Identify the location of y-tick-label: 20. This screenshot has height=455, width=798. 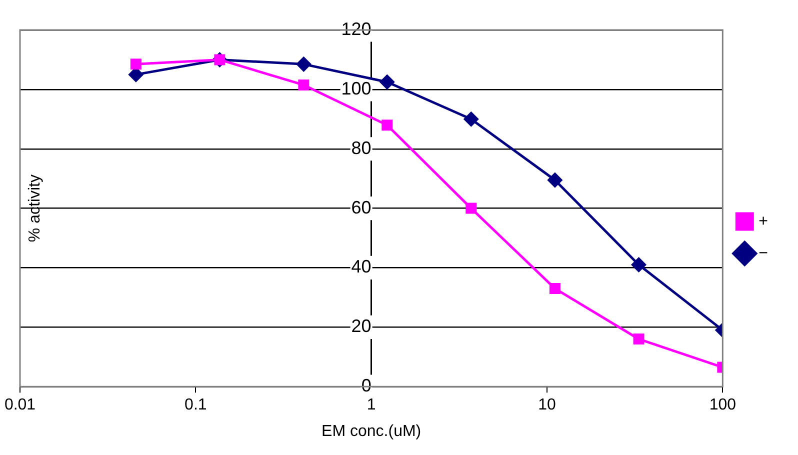
(361, 326).